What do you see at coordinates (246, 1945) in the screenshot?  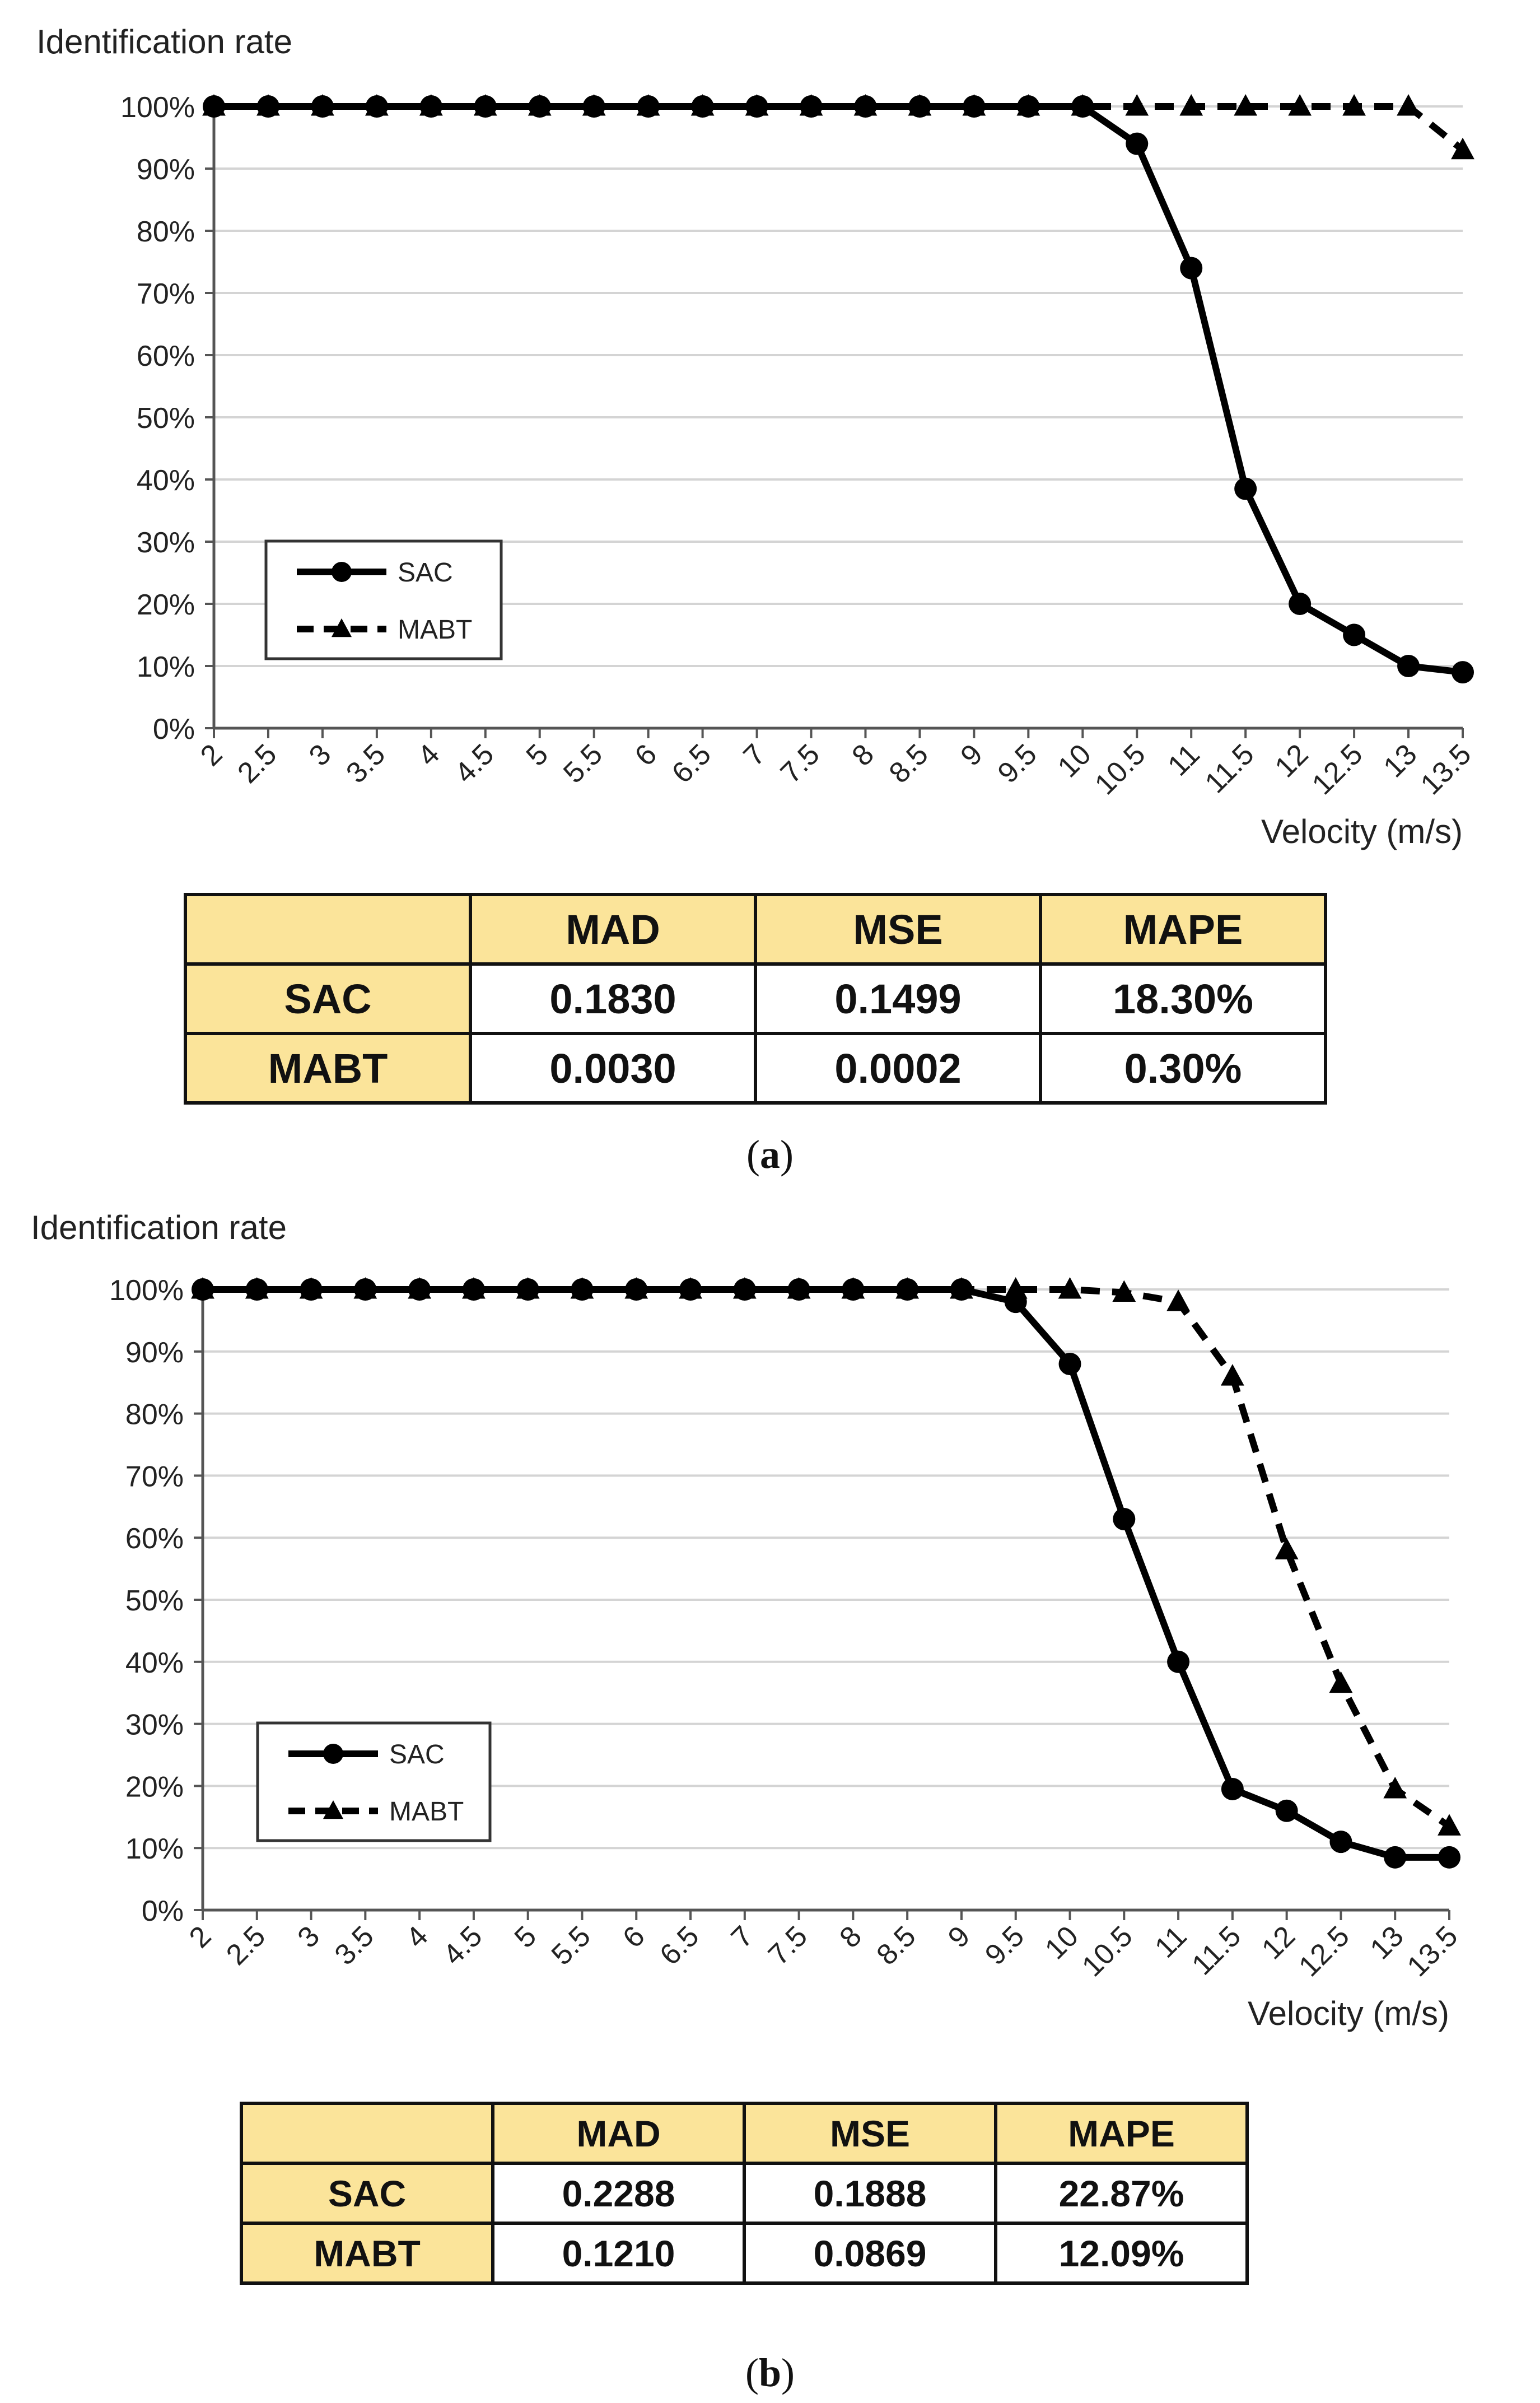 I see `x-tick-label: 2.5` at bounding box center [246, 1945].